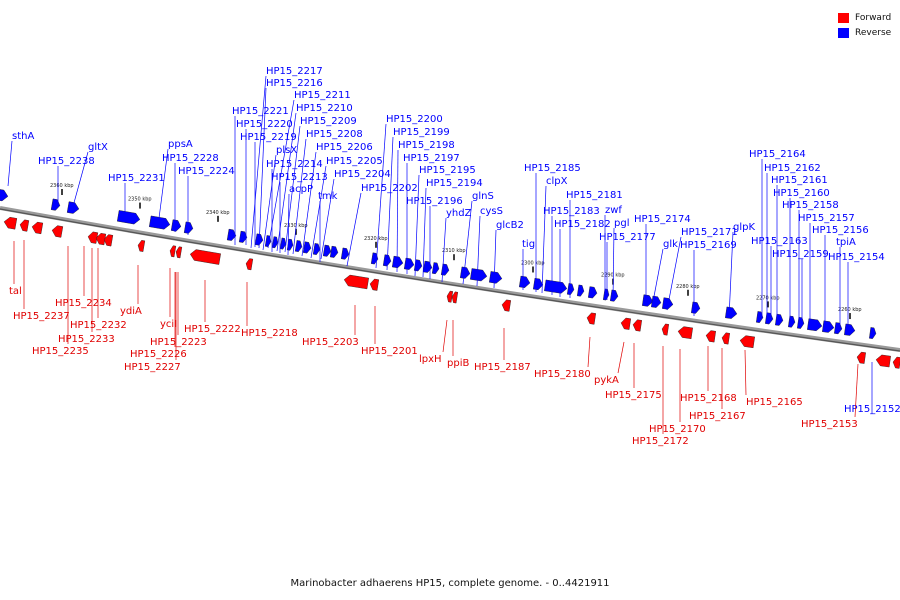  Describe the element at coordinates (168, 324) in the screenshot. I see `forward-gene-label: yciI` at that location.